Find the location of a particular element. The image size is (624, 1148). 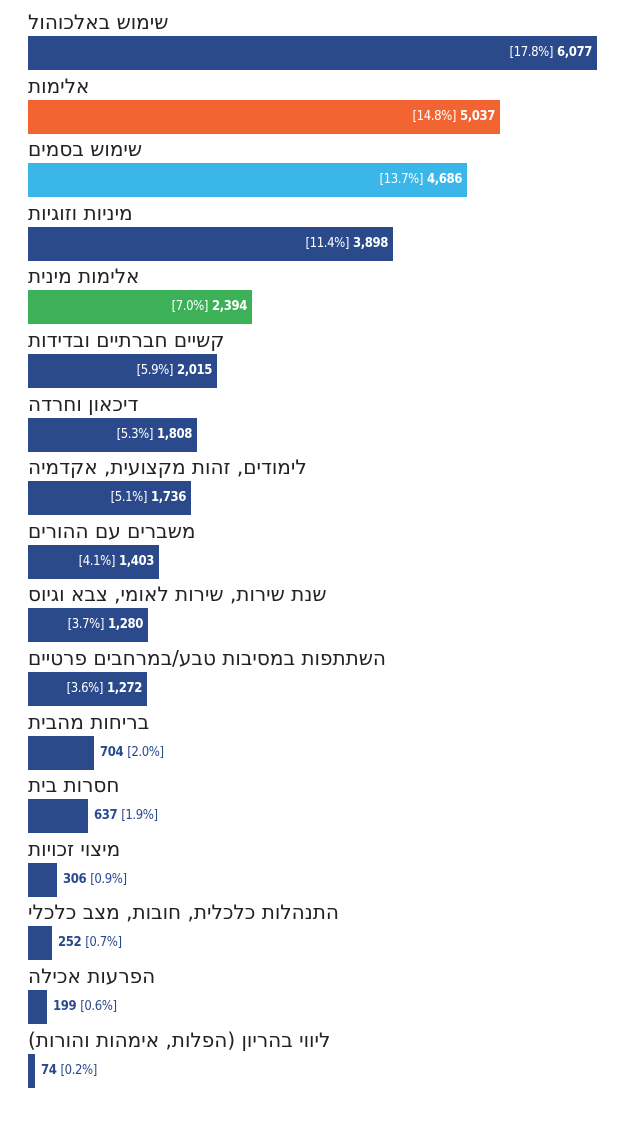

value-label: [3.6%] 1,272 is located at coordinates (104, 689).